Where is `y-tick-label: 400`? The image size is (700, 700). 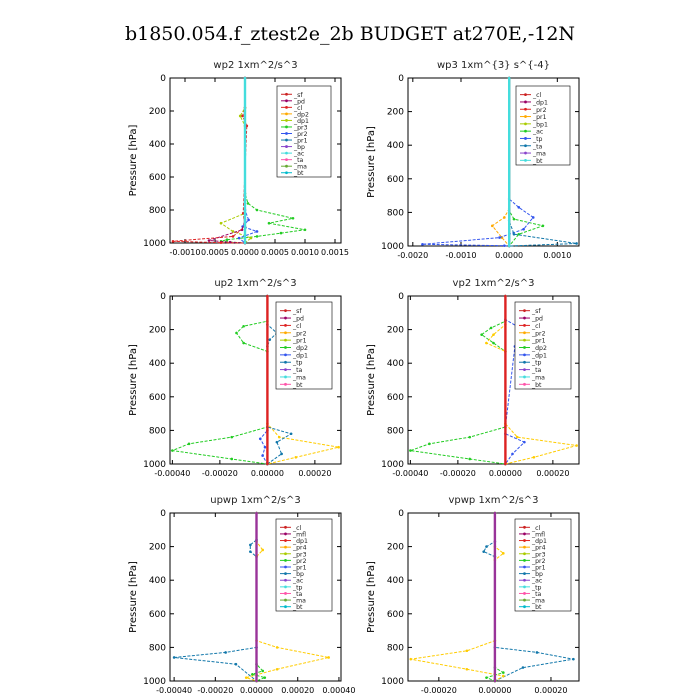 y-tick-label: 400 is located at coordinates (157, 145).